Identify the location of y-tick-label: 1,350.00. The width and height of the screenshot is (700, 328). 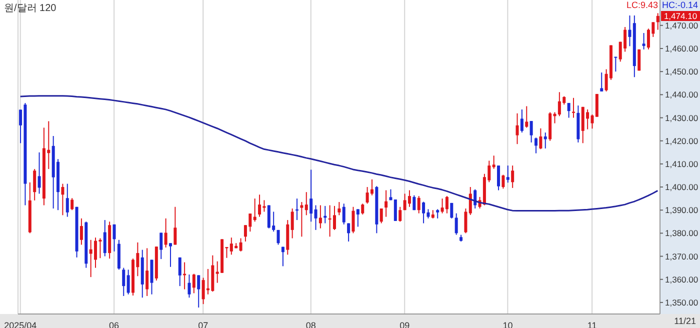
(681, 302).